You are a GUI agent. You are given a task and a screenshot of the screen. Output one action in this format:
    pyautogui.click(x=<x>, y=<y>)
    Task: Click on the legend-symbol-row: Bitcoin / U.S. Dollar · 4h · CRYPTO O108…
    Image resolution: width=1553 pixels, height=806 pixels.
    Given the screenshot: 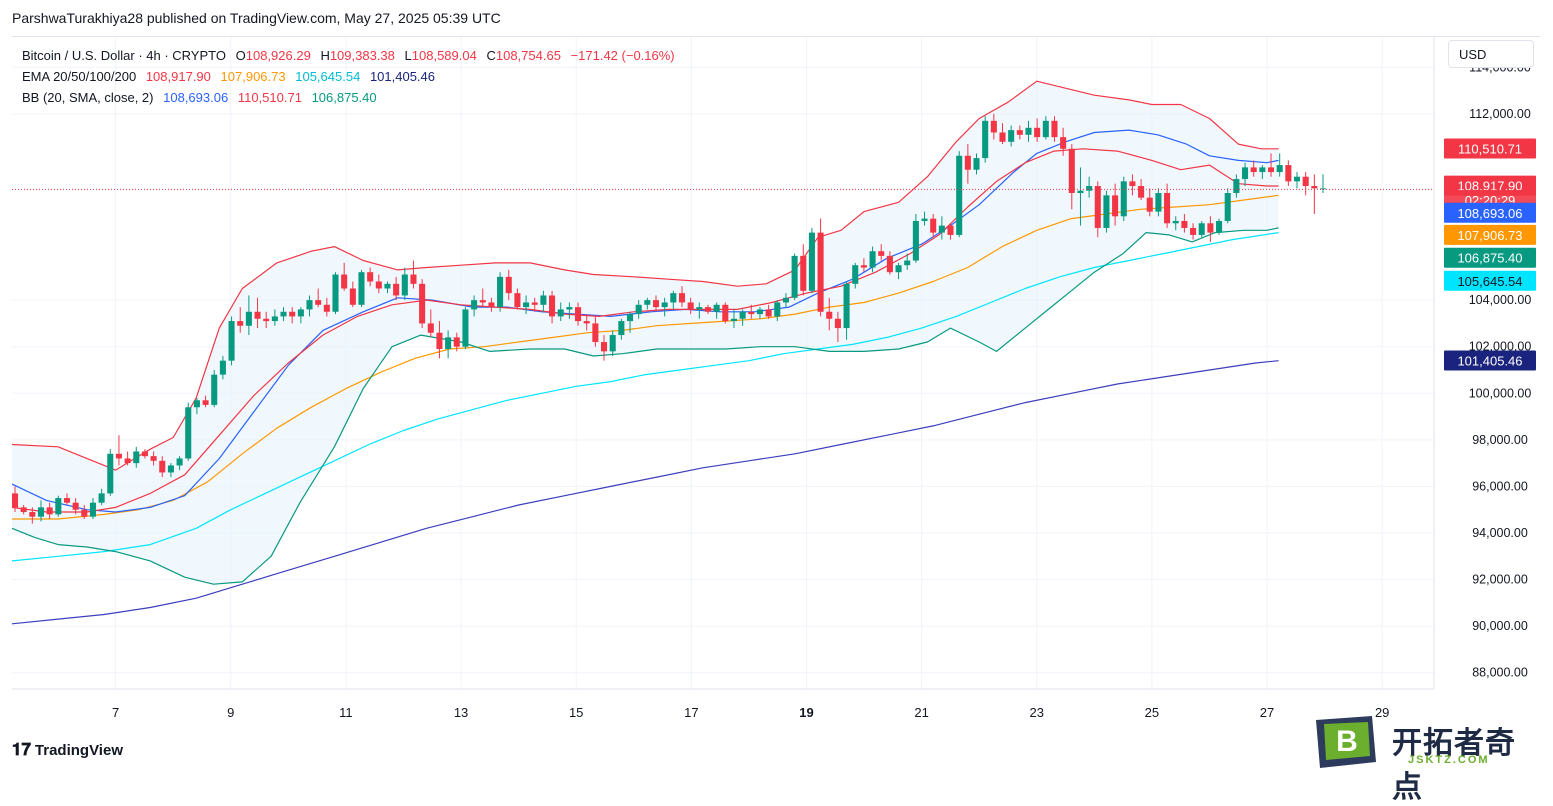 What is the action you would take?
    pyautogui.click(x=351, y=55)
    